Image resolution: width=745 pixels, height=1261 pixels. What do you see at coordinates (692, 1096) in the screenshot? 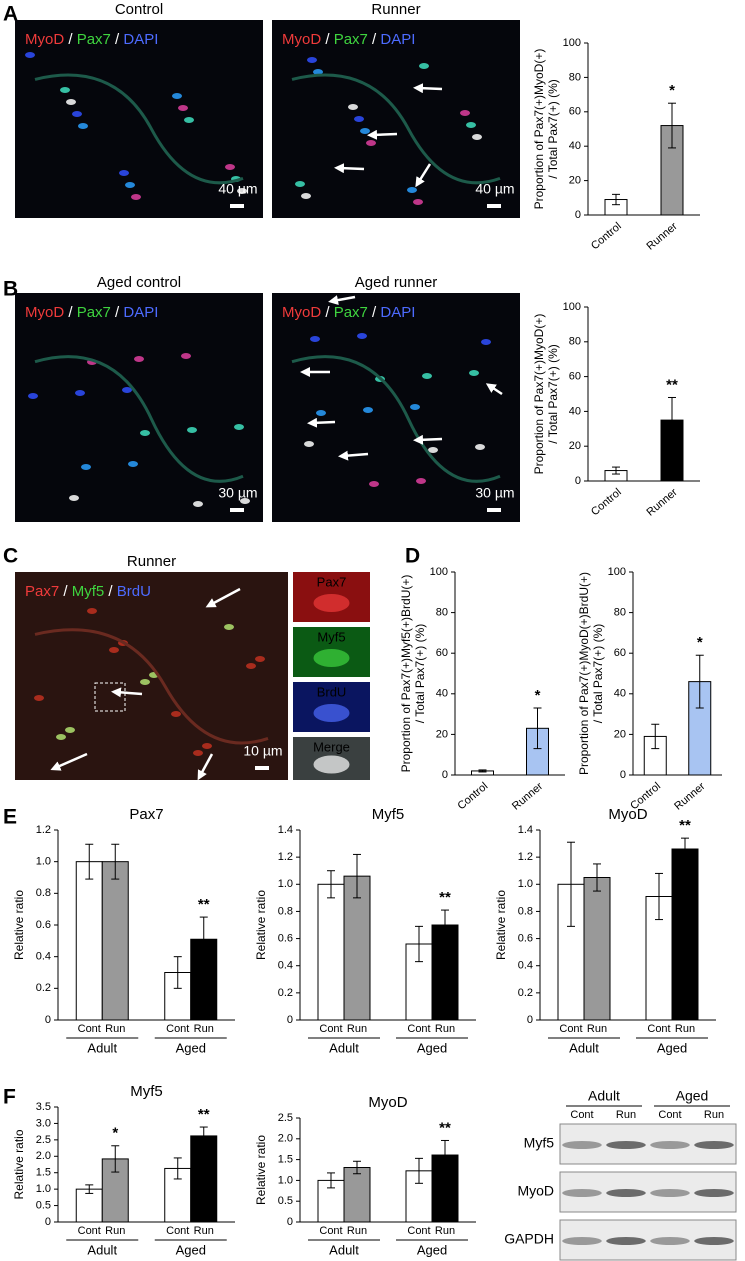
I see `blot-group: Aged` at bounding box center [692, 1096].